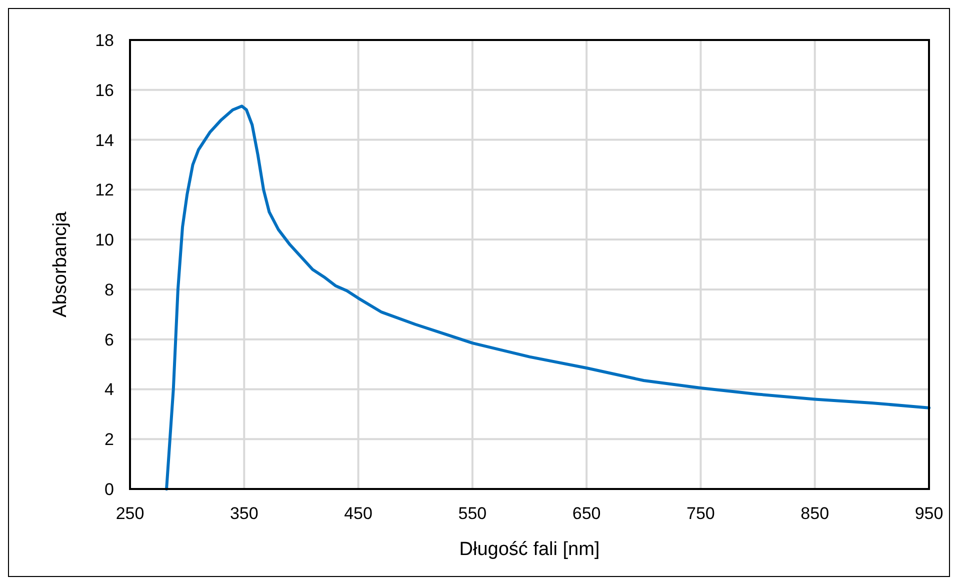 The width and height of the screenshot is (958, 585). Describe the element at coordinates (109, 489) in the screenshot. I see `y-tick-label: 0` at that location.